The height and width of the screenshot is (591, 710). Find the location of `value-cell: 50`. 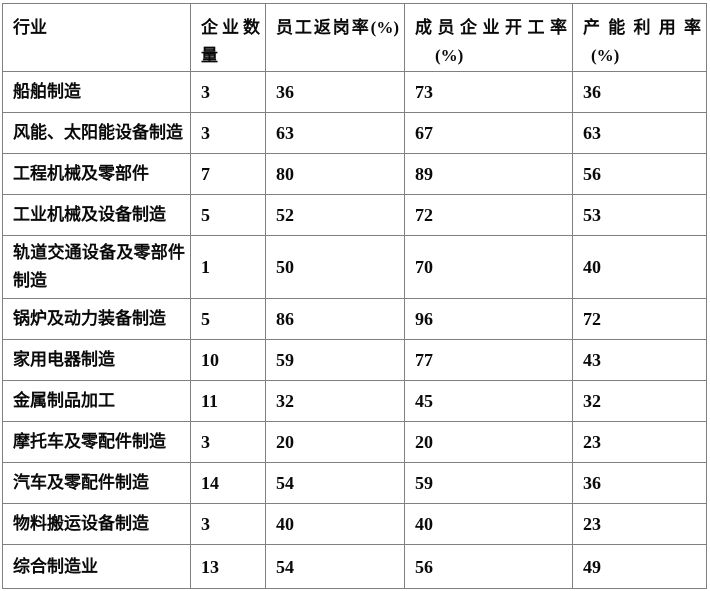

value-cell: 50 is located at coordinates (335, 267).